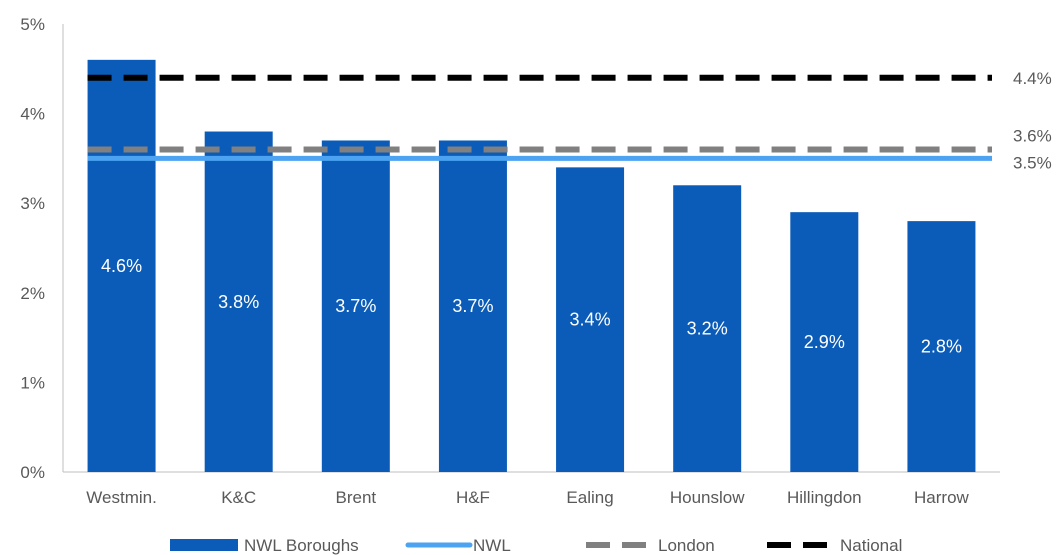 This screenshot has width=1063, height=555. Describe the element at coordinates (492, 545) in the screenshot. I see `legend-label-nwl: NWL` at that location.